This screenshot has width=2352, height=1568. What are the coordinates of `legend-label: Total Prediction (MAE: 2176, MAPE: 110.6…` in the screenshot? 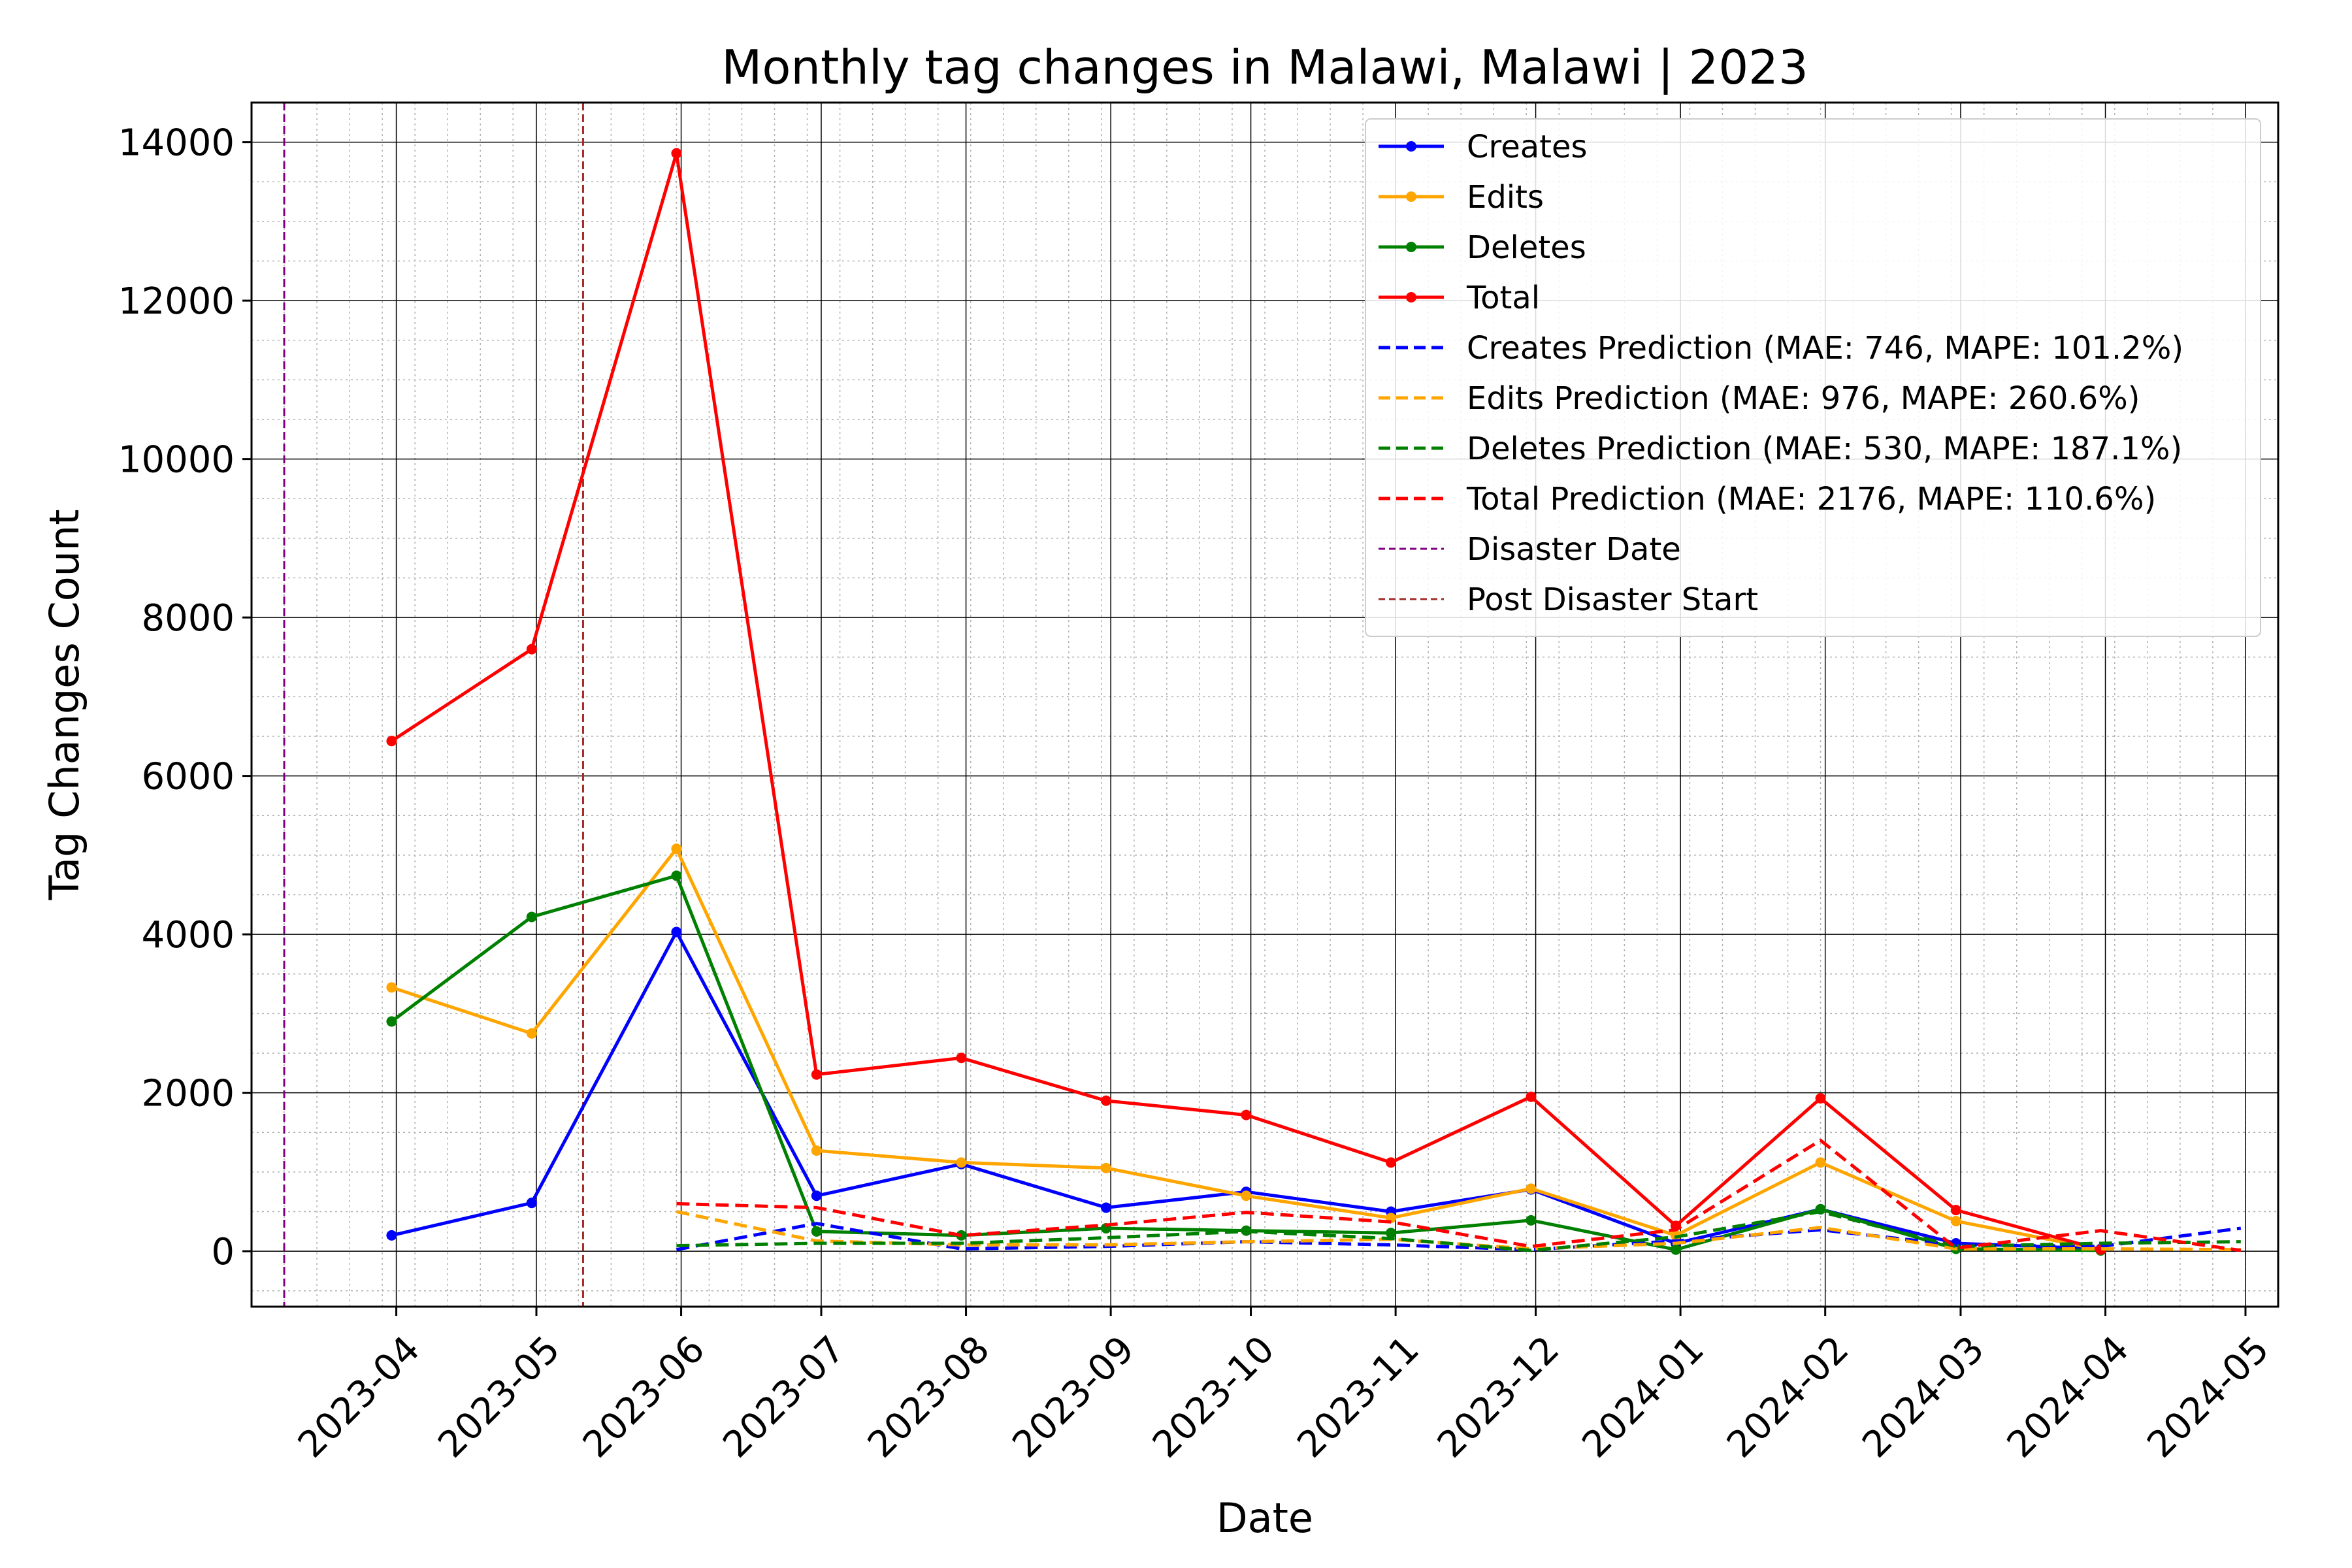 It's located at (1811, 499).